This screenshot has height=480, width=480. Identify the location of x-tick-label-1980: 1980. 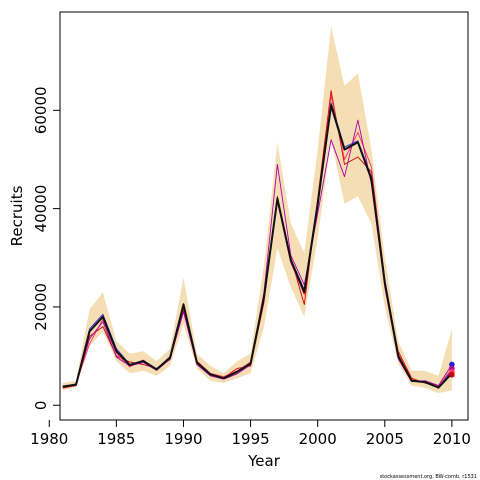
(49, 439).